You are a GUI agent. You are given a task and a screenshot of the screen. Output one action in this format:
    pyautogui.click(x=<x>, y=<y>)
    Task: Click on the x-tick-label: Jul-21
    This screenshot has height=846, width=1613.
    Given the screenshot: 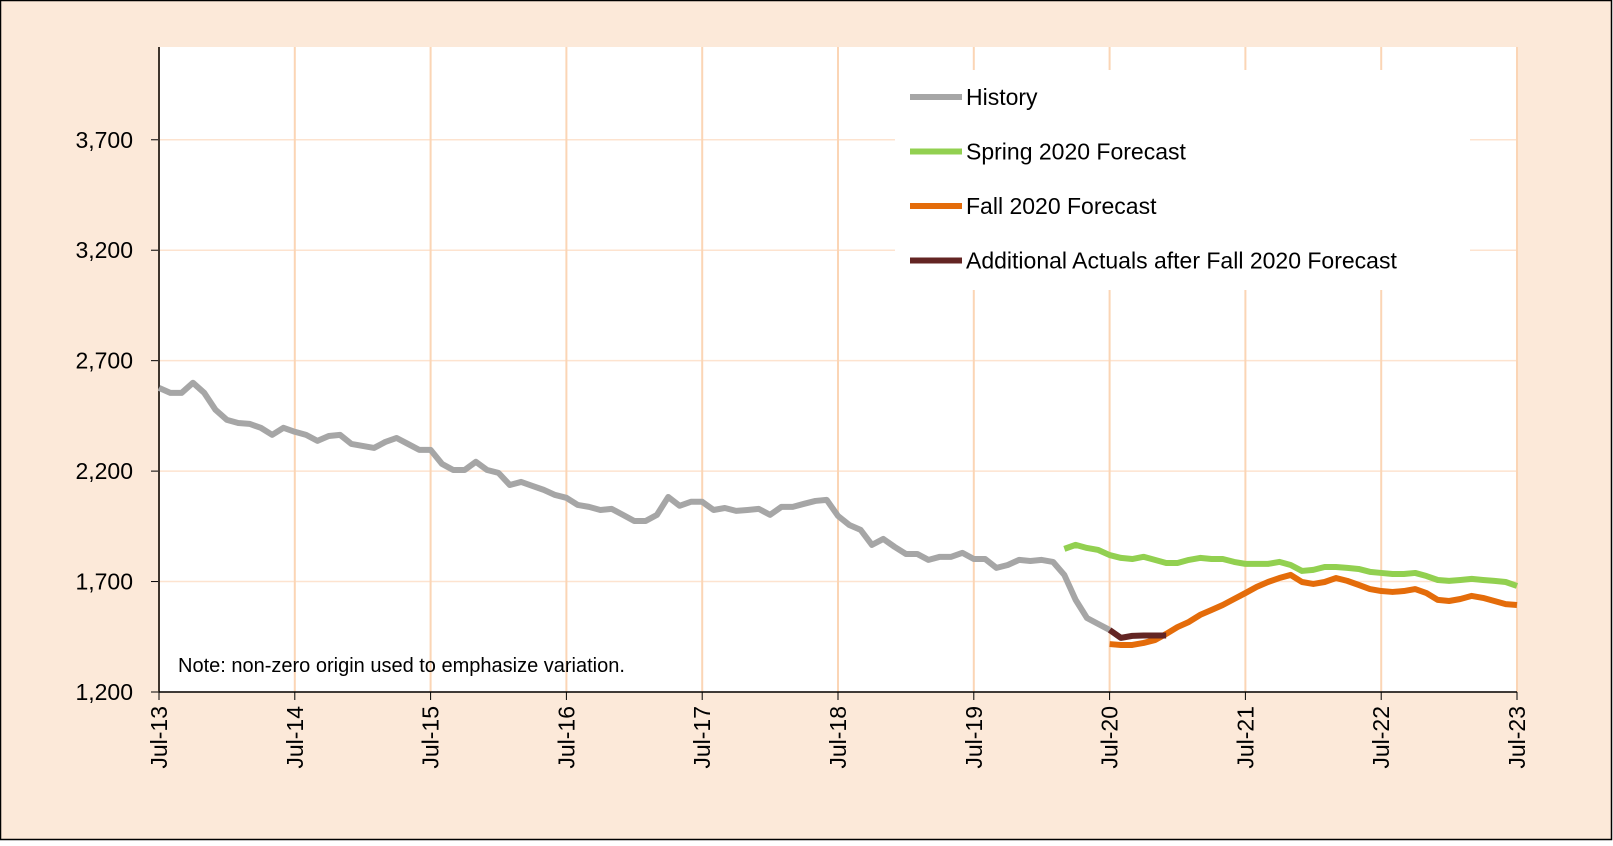 What is the action you would take?
    pyautogui.click(x=1245, y=737)
    